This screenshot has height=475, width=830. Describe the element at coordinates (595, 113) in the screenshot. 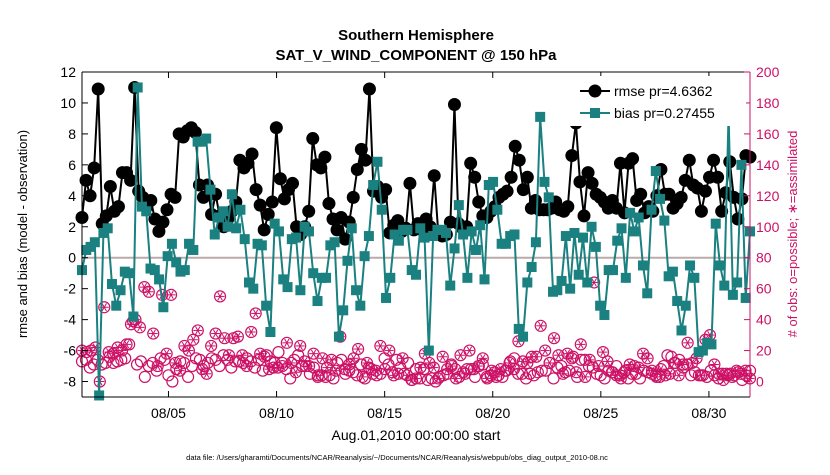

I see `legend-bias-marker` at that location.